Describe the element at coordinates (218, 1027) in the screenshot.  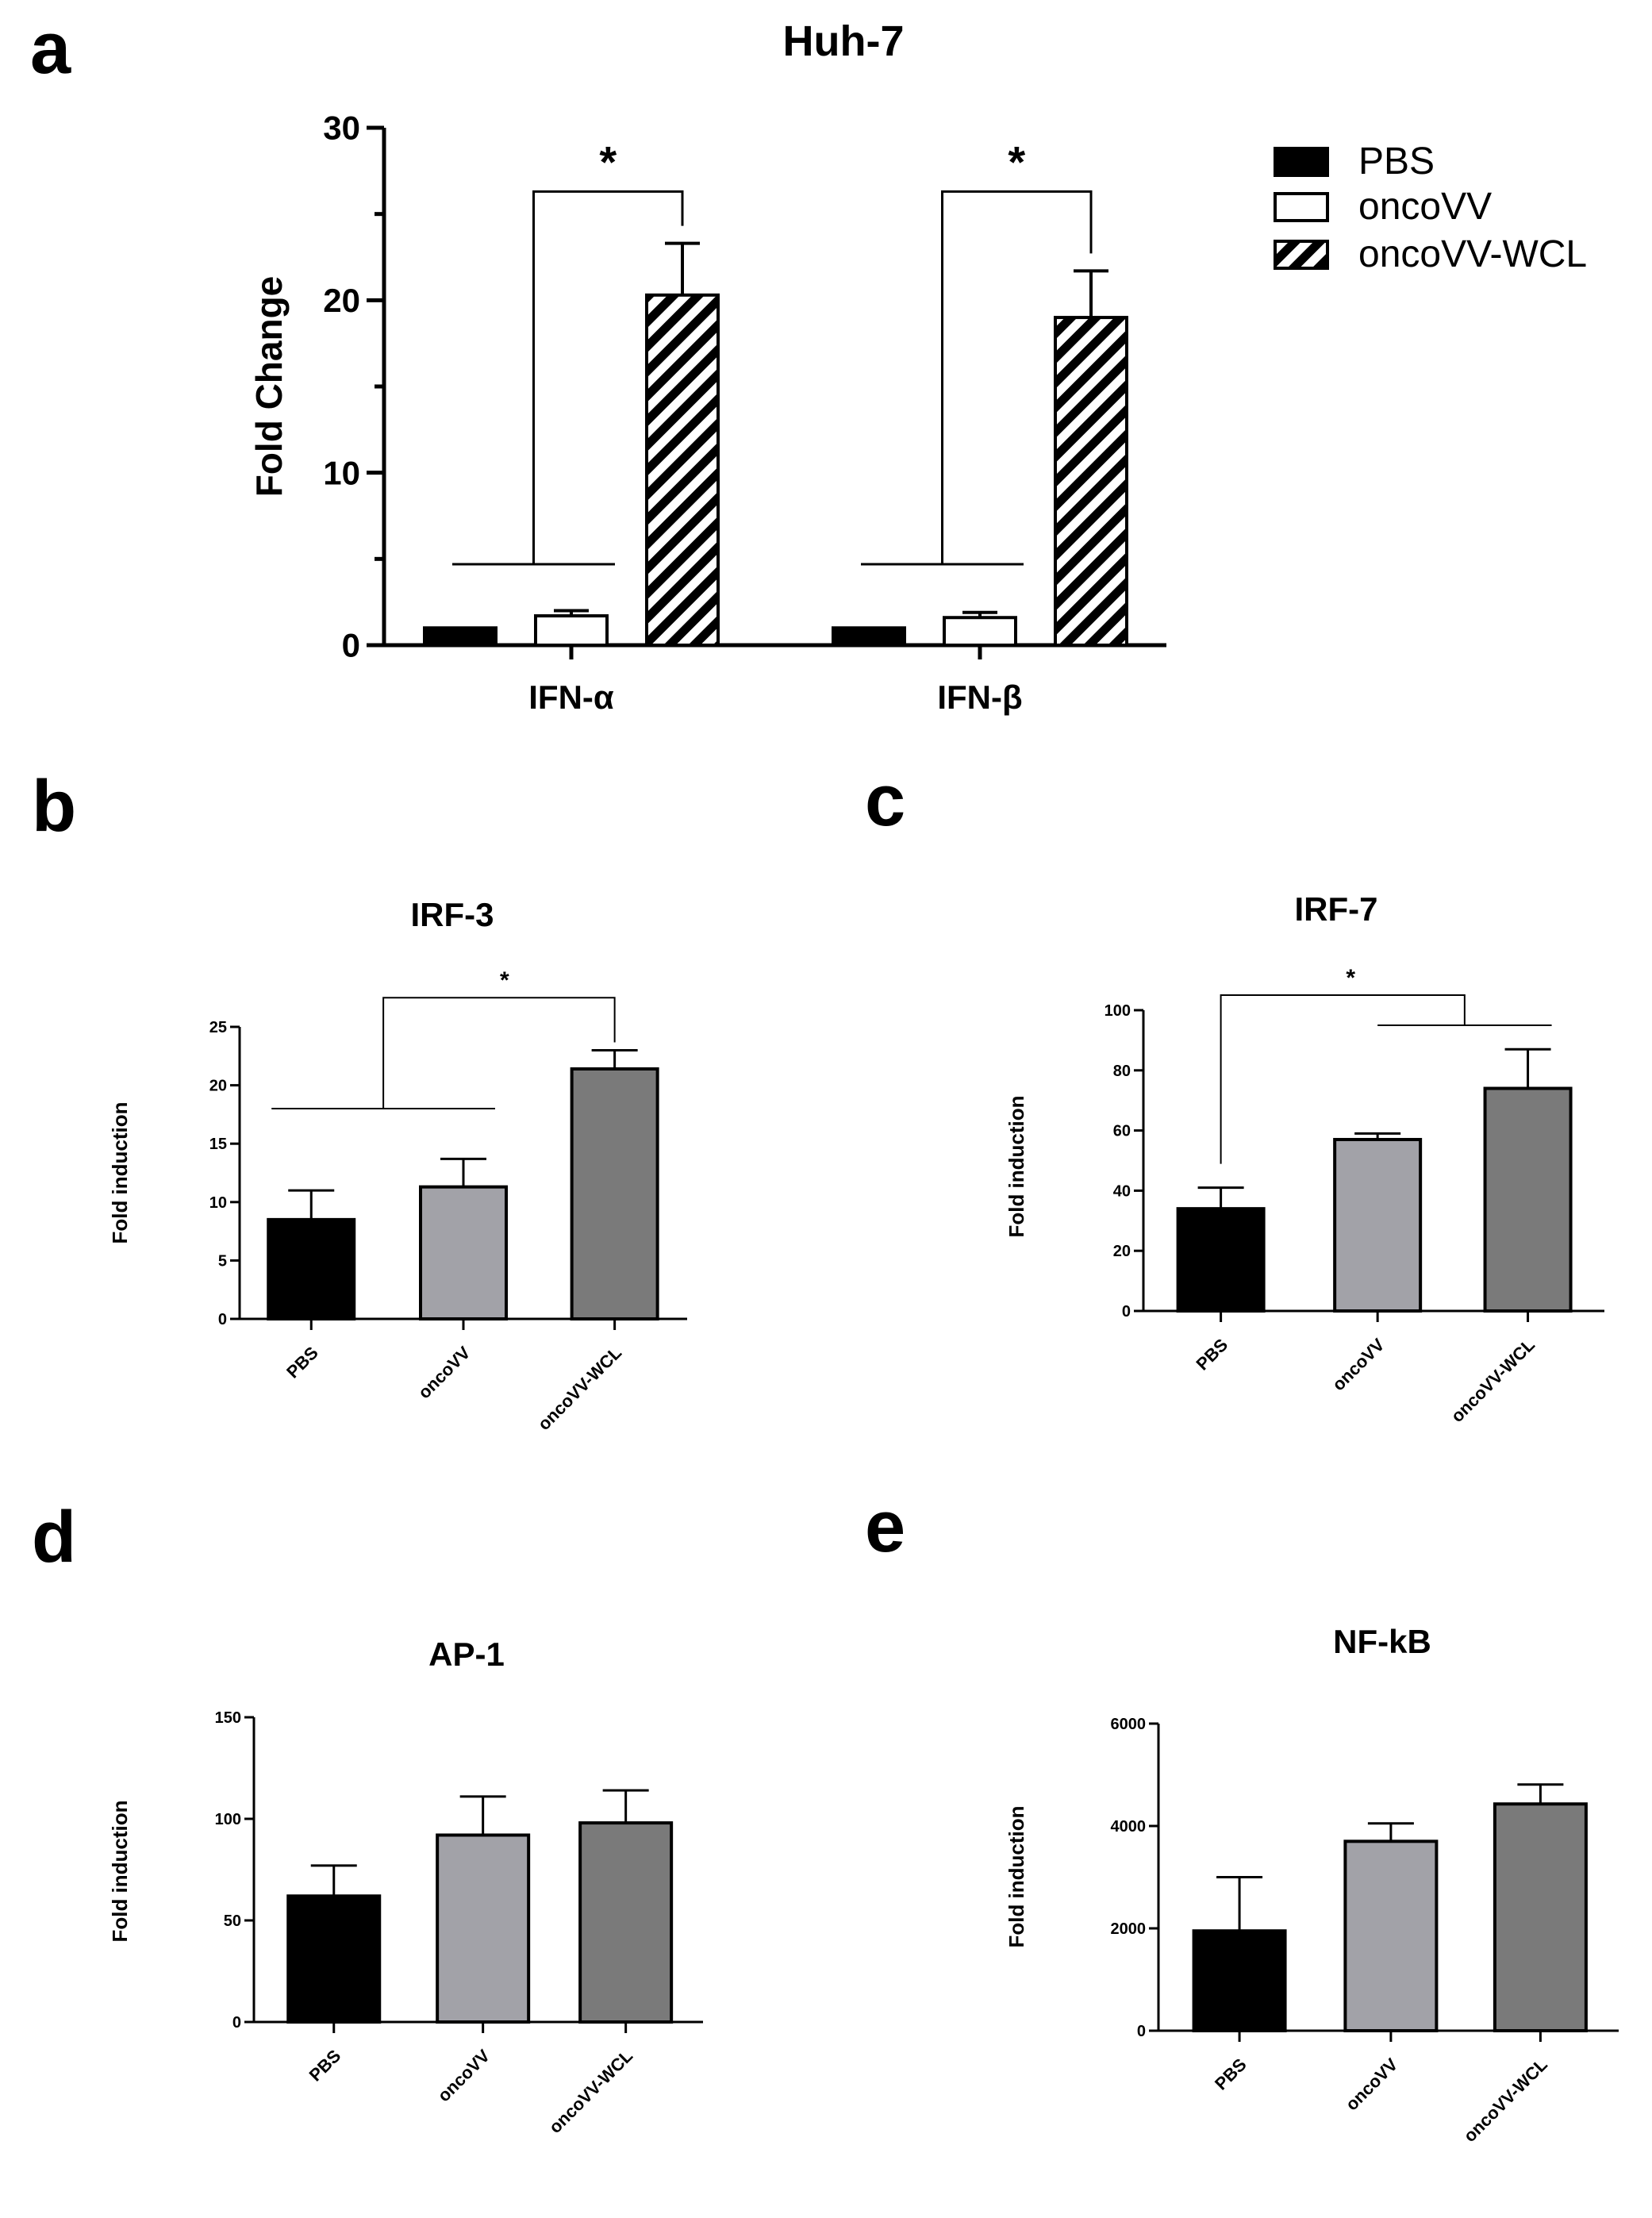
I see `y-tick-label: 25` at that location.